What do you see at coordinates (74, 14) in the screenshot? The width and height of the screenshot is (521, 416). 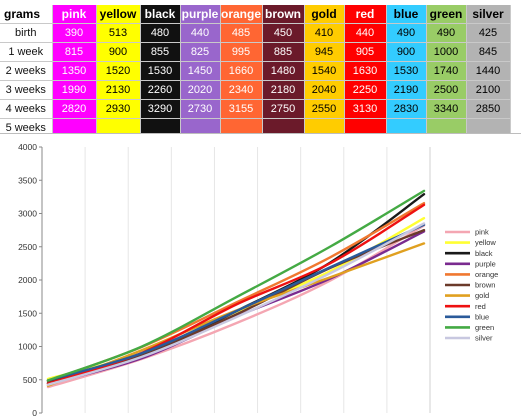 I see `column-header: pink` at bounding box center [74, 14].